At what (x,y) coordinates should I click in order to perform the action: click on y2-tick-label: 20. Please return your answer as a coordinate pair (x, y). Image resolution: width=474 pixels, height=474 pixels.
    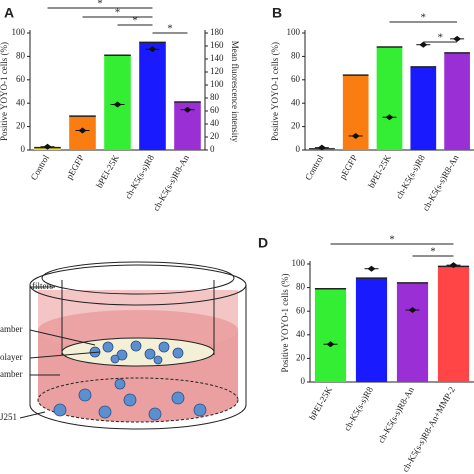
    Looking at the image, I should click on (215, 136).